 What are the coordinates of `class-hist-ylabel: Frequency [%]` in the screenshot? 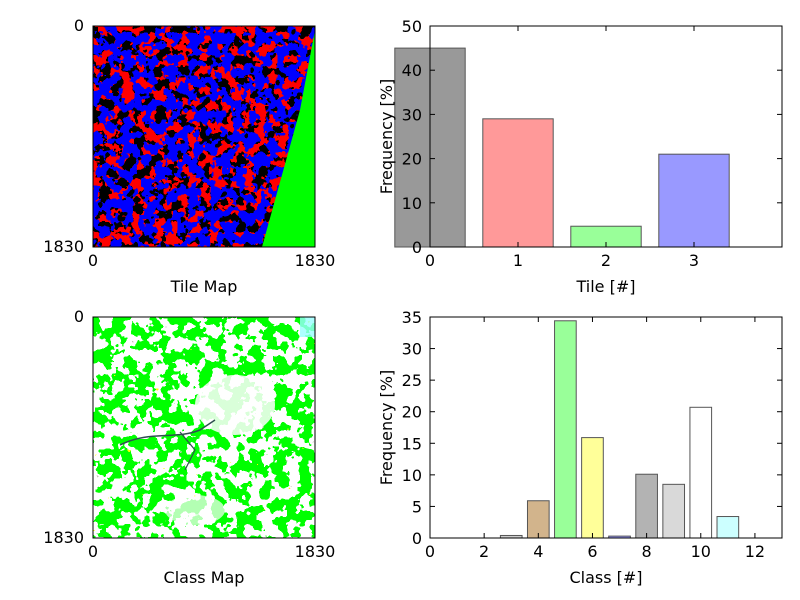 It's located at (386, 427).